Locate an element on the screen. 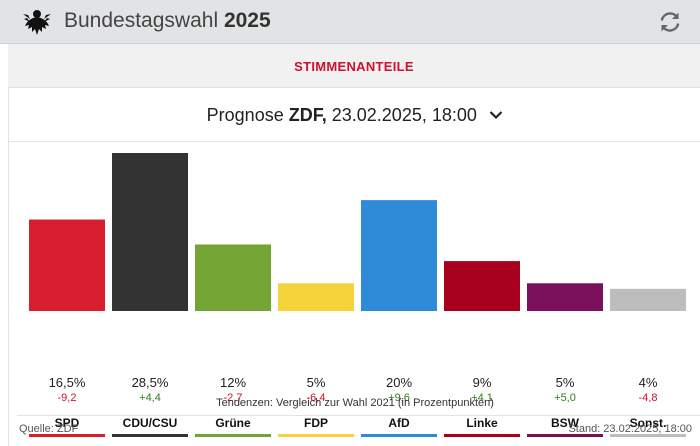 The image size is (700, 446). change-label: +9,6 is located at coordinates (399, 398).